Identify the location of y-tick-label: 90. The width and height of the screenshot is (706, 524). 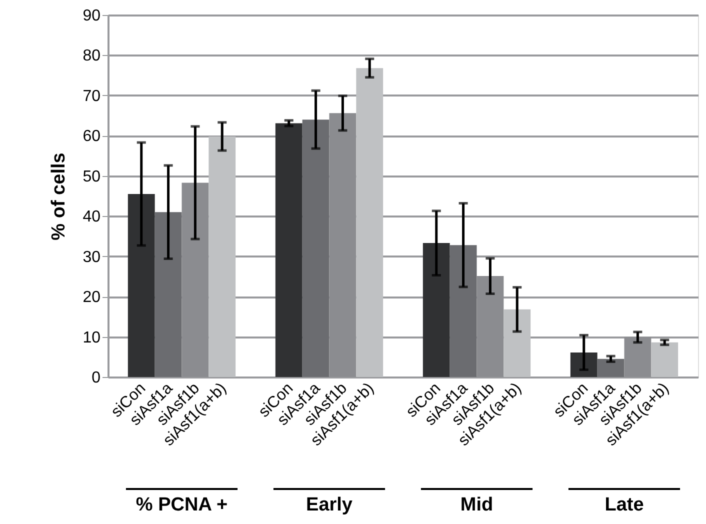
(91, 16).